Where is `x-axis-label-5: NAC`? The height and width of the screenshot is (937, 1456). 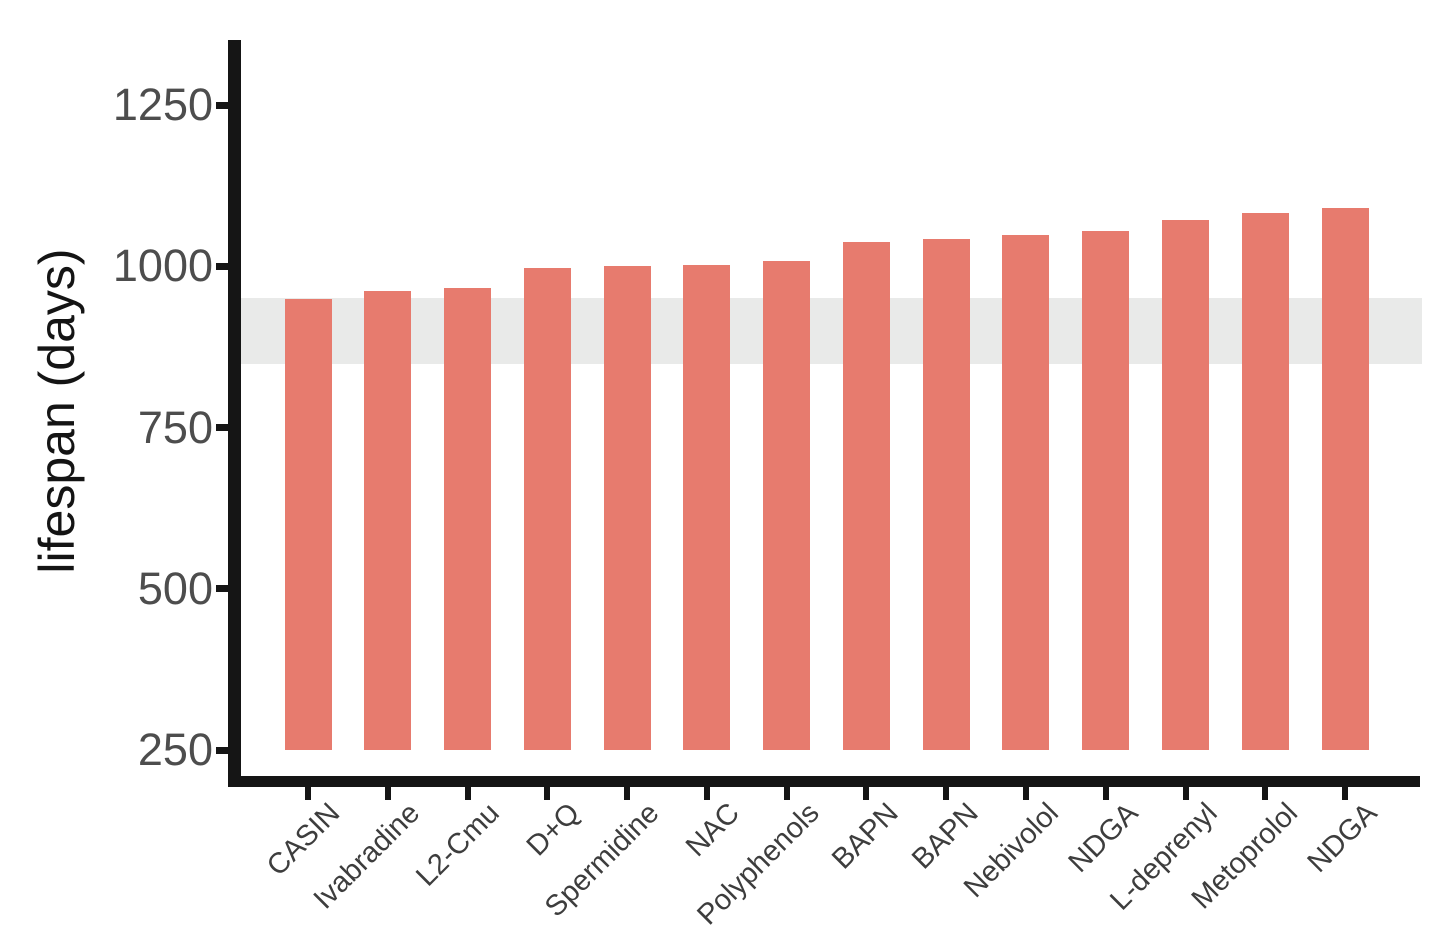
x-axis-label-5: NAC is located at coordinates (712, 830).